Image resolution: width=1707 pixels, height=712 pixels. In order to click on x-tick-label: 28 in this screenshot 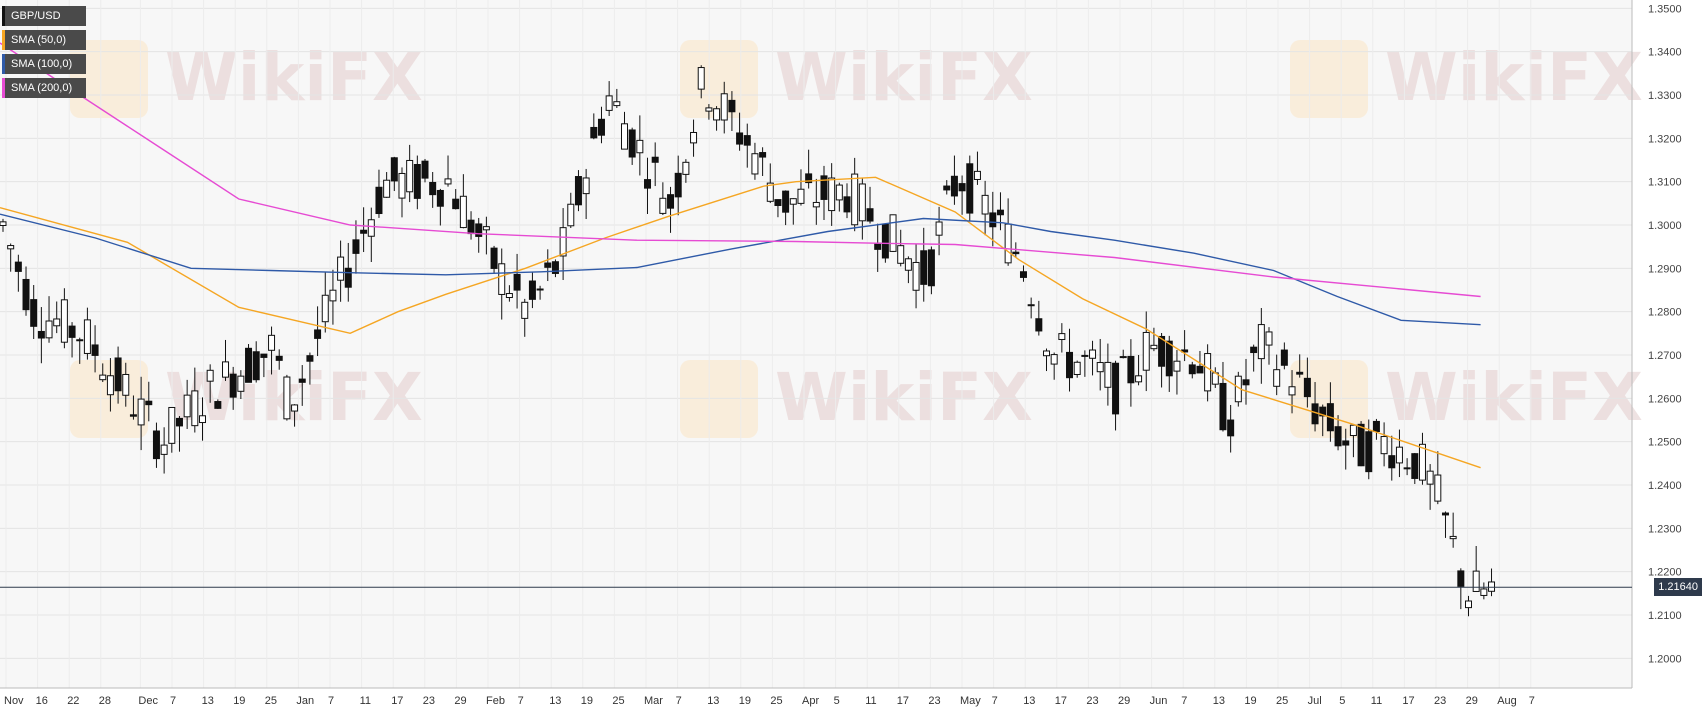, I will do `click(105, 701)`.